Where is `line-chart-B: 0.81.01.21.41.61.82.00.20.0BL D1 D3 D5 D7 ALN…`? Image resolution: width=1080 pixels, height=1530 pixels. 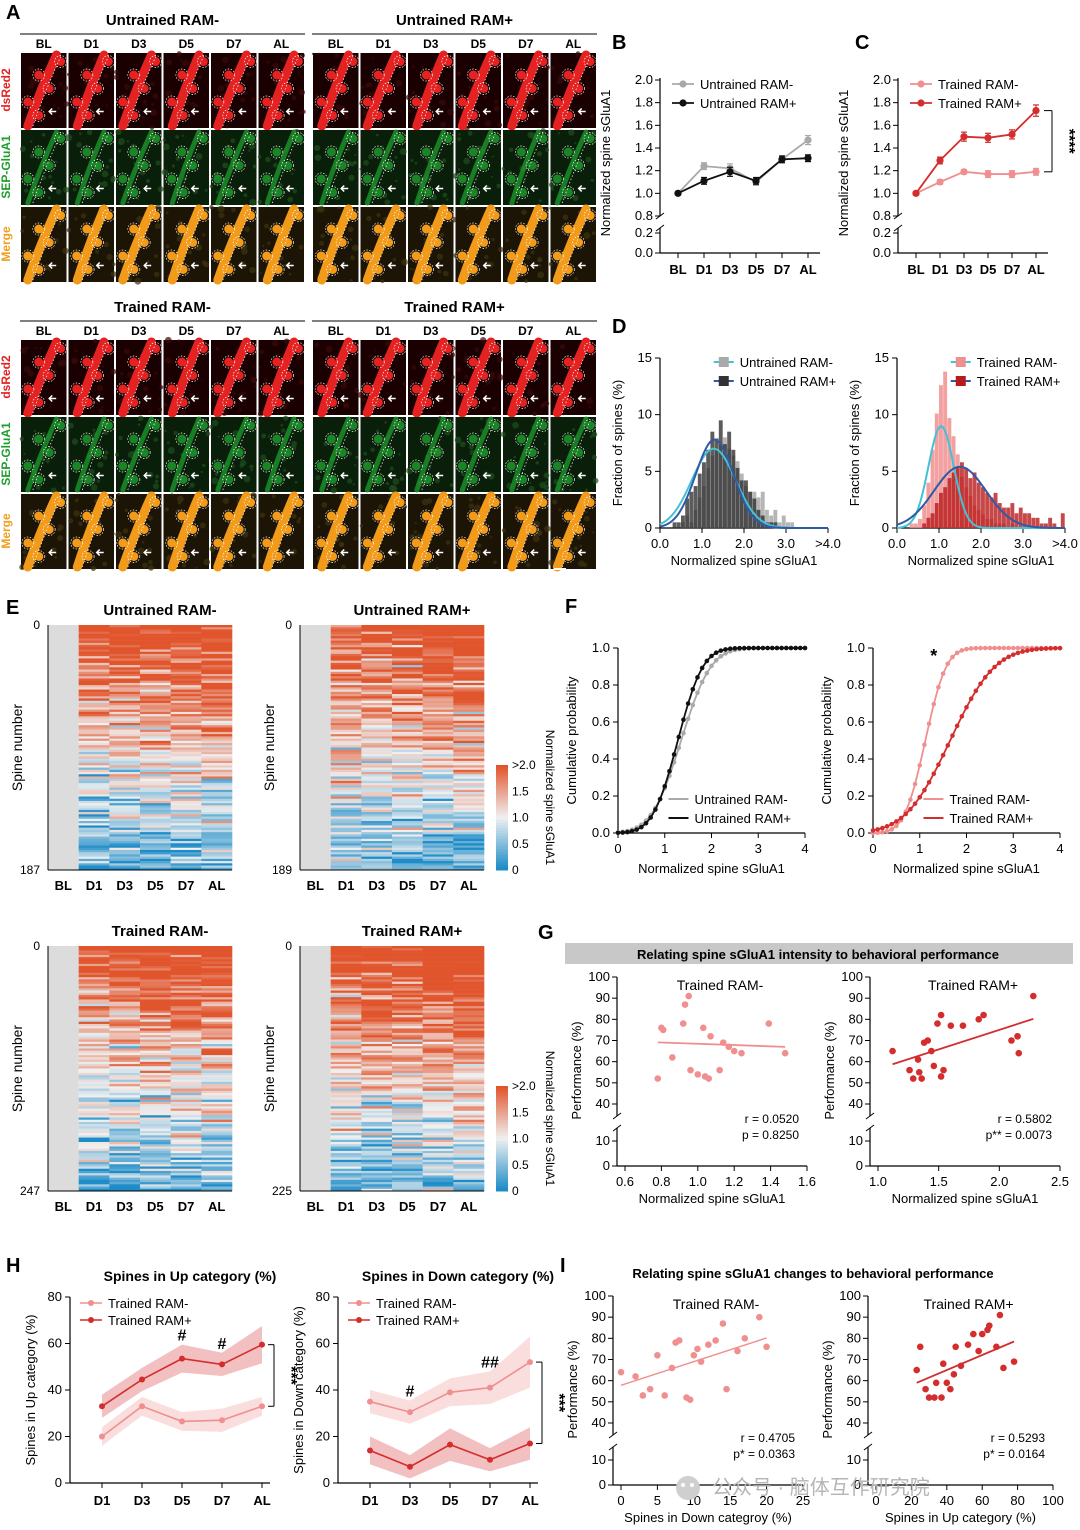 line-chart-B: 0.81.01.21.41.61.82.00.20.0BL D1 D3 D5 D7 ALN… is located at coordinates (709, 174).